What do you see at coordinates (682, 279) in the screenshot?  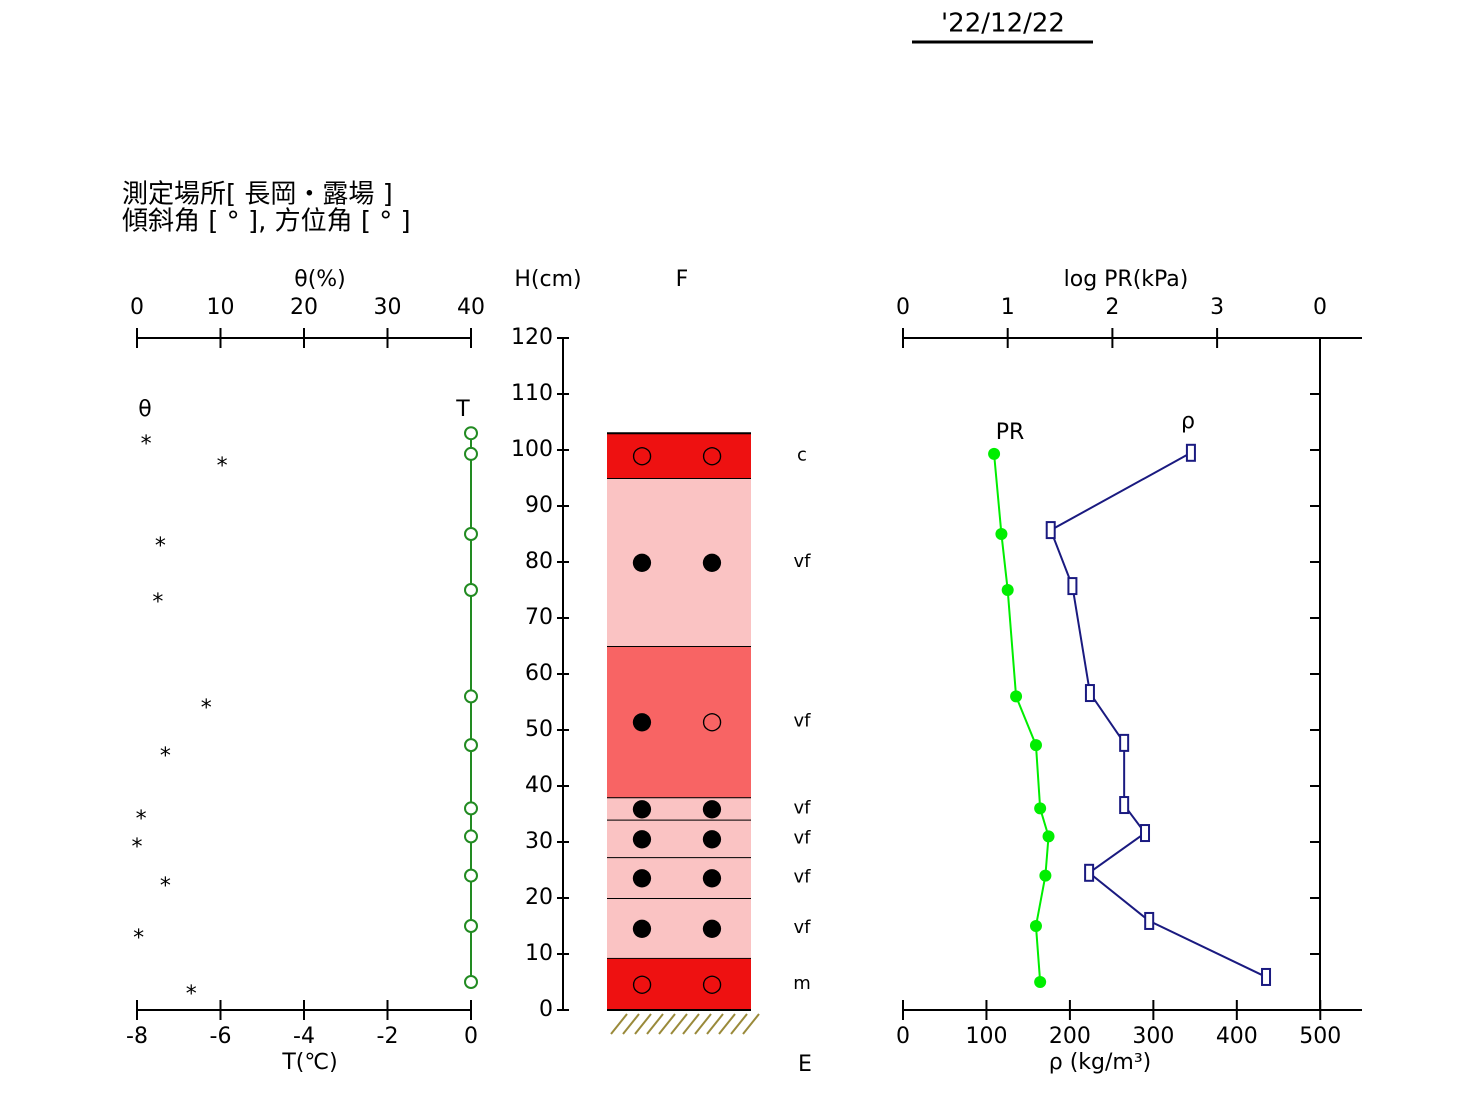 I see `column-title: F` at bounding box center [682, 279].